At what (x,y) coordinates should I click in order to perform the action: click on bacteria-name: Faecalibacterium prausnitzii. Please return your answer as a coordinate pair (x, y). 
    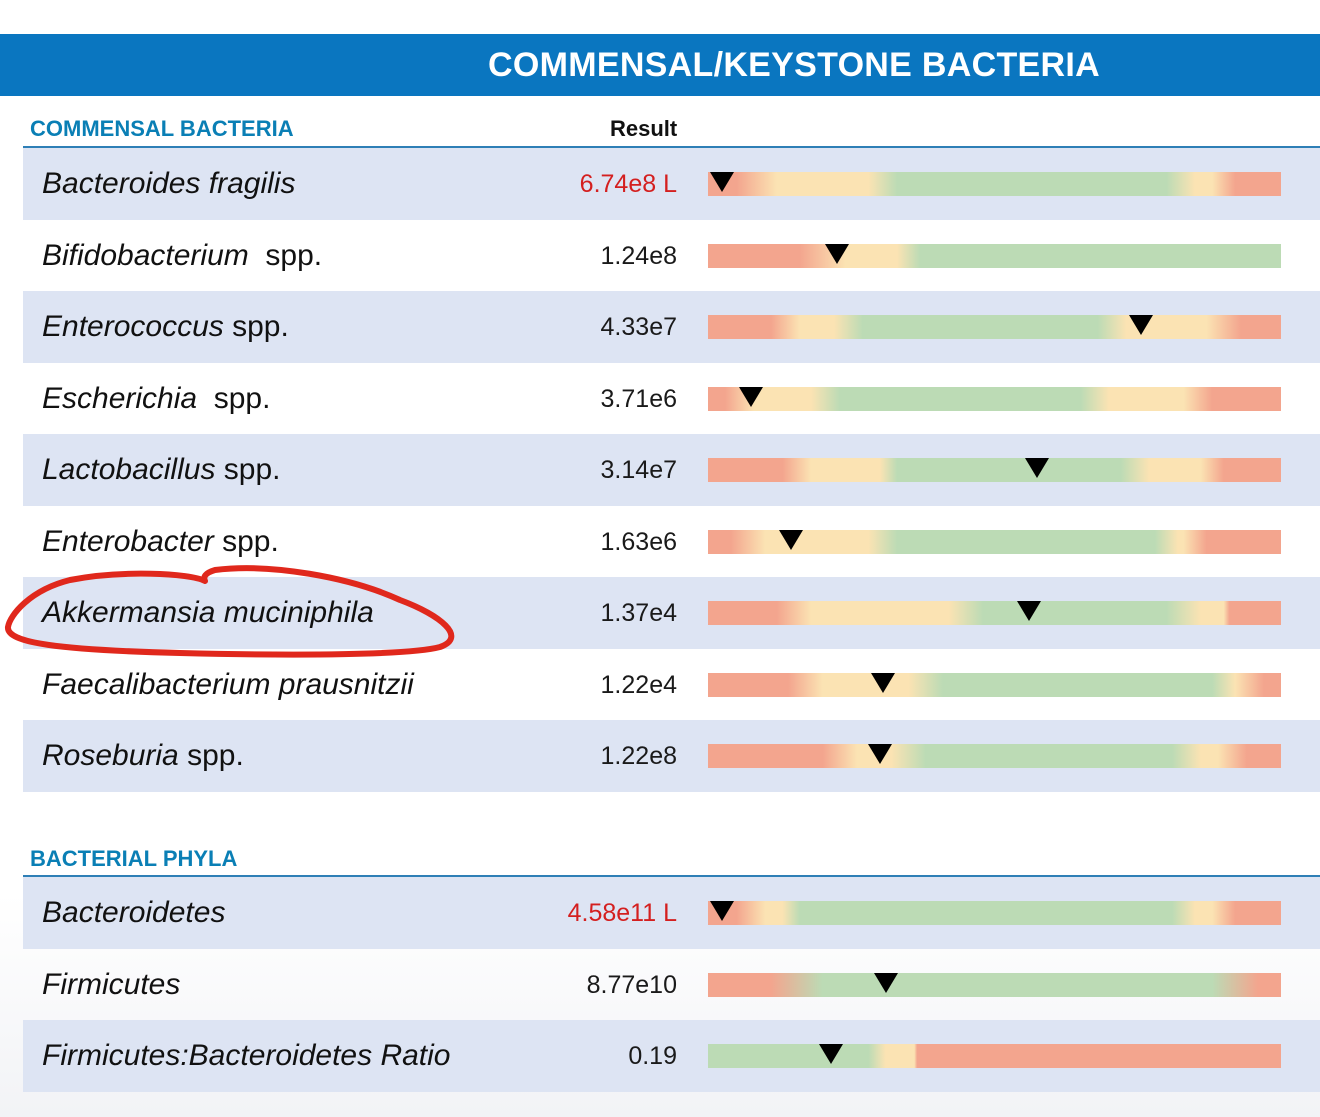
    Looking at the image, I should click on (228, 685).